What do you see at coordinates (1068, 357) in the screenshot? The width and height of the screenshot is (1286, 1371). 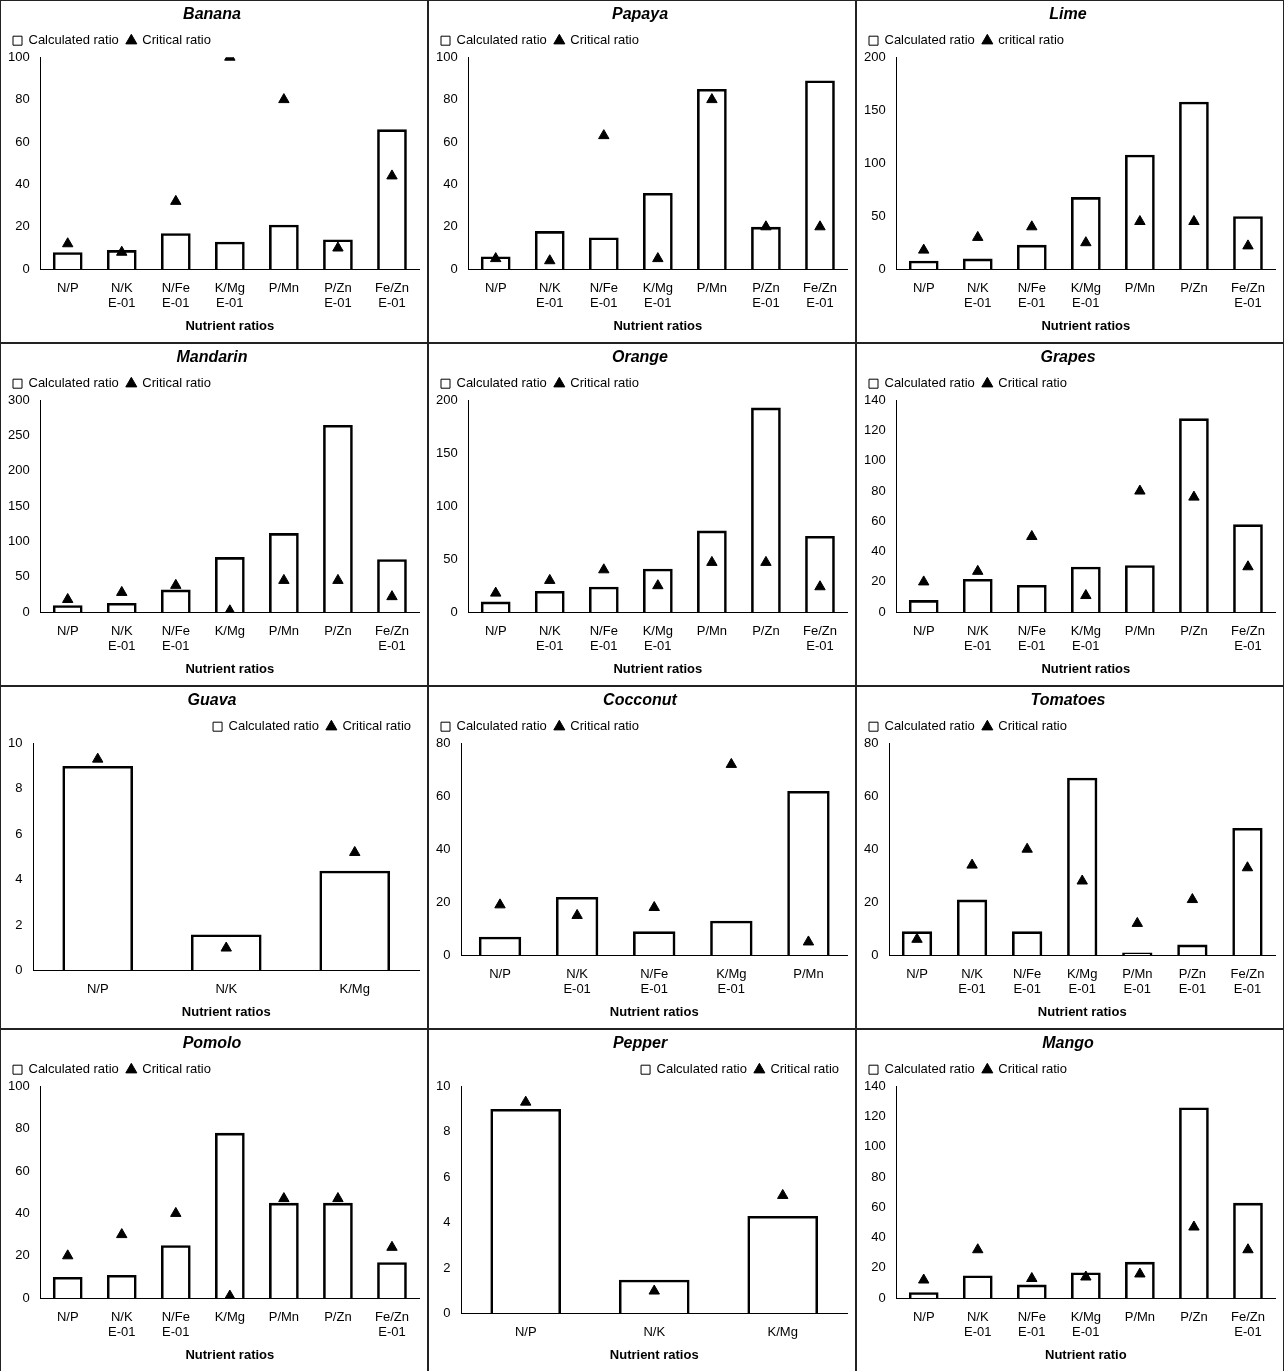 I see `chart-title: Grapes` at bounding box center [1068, 357].